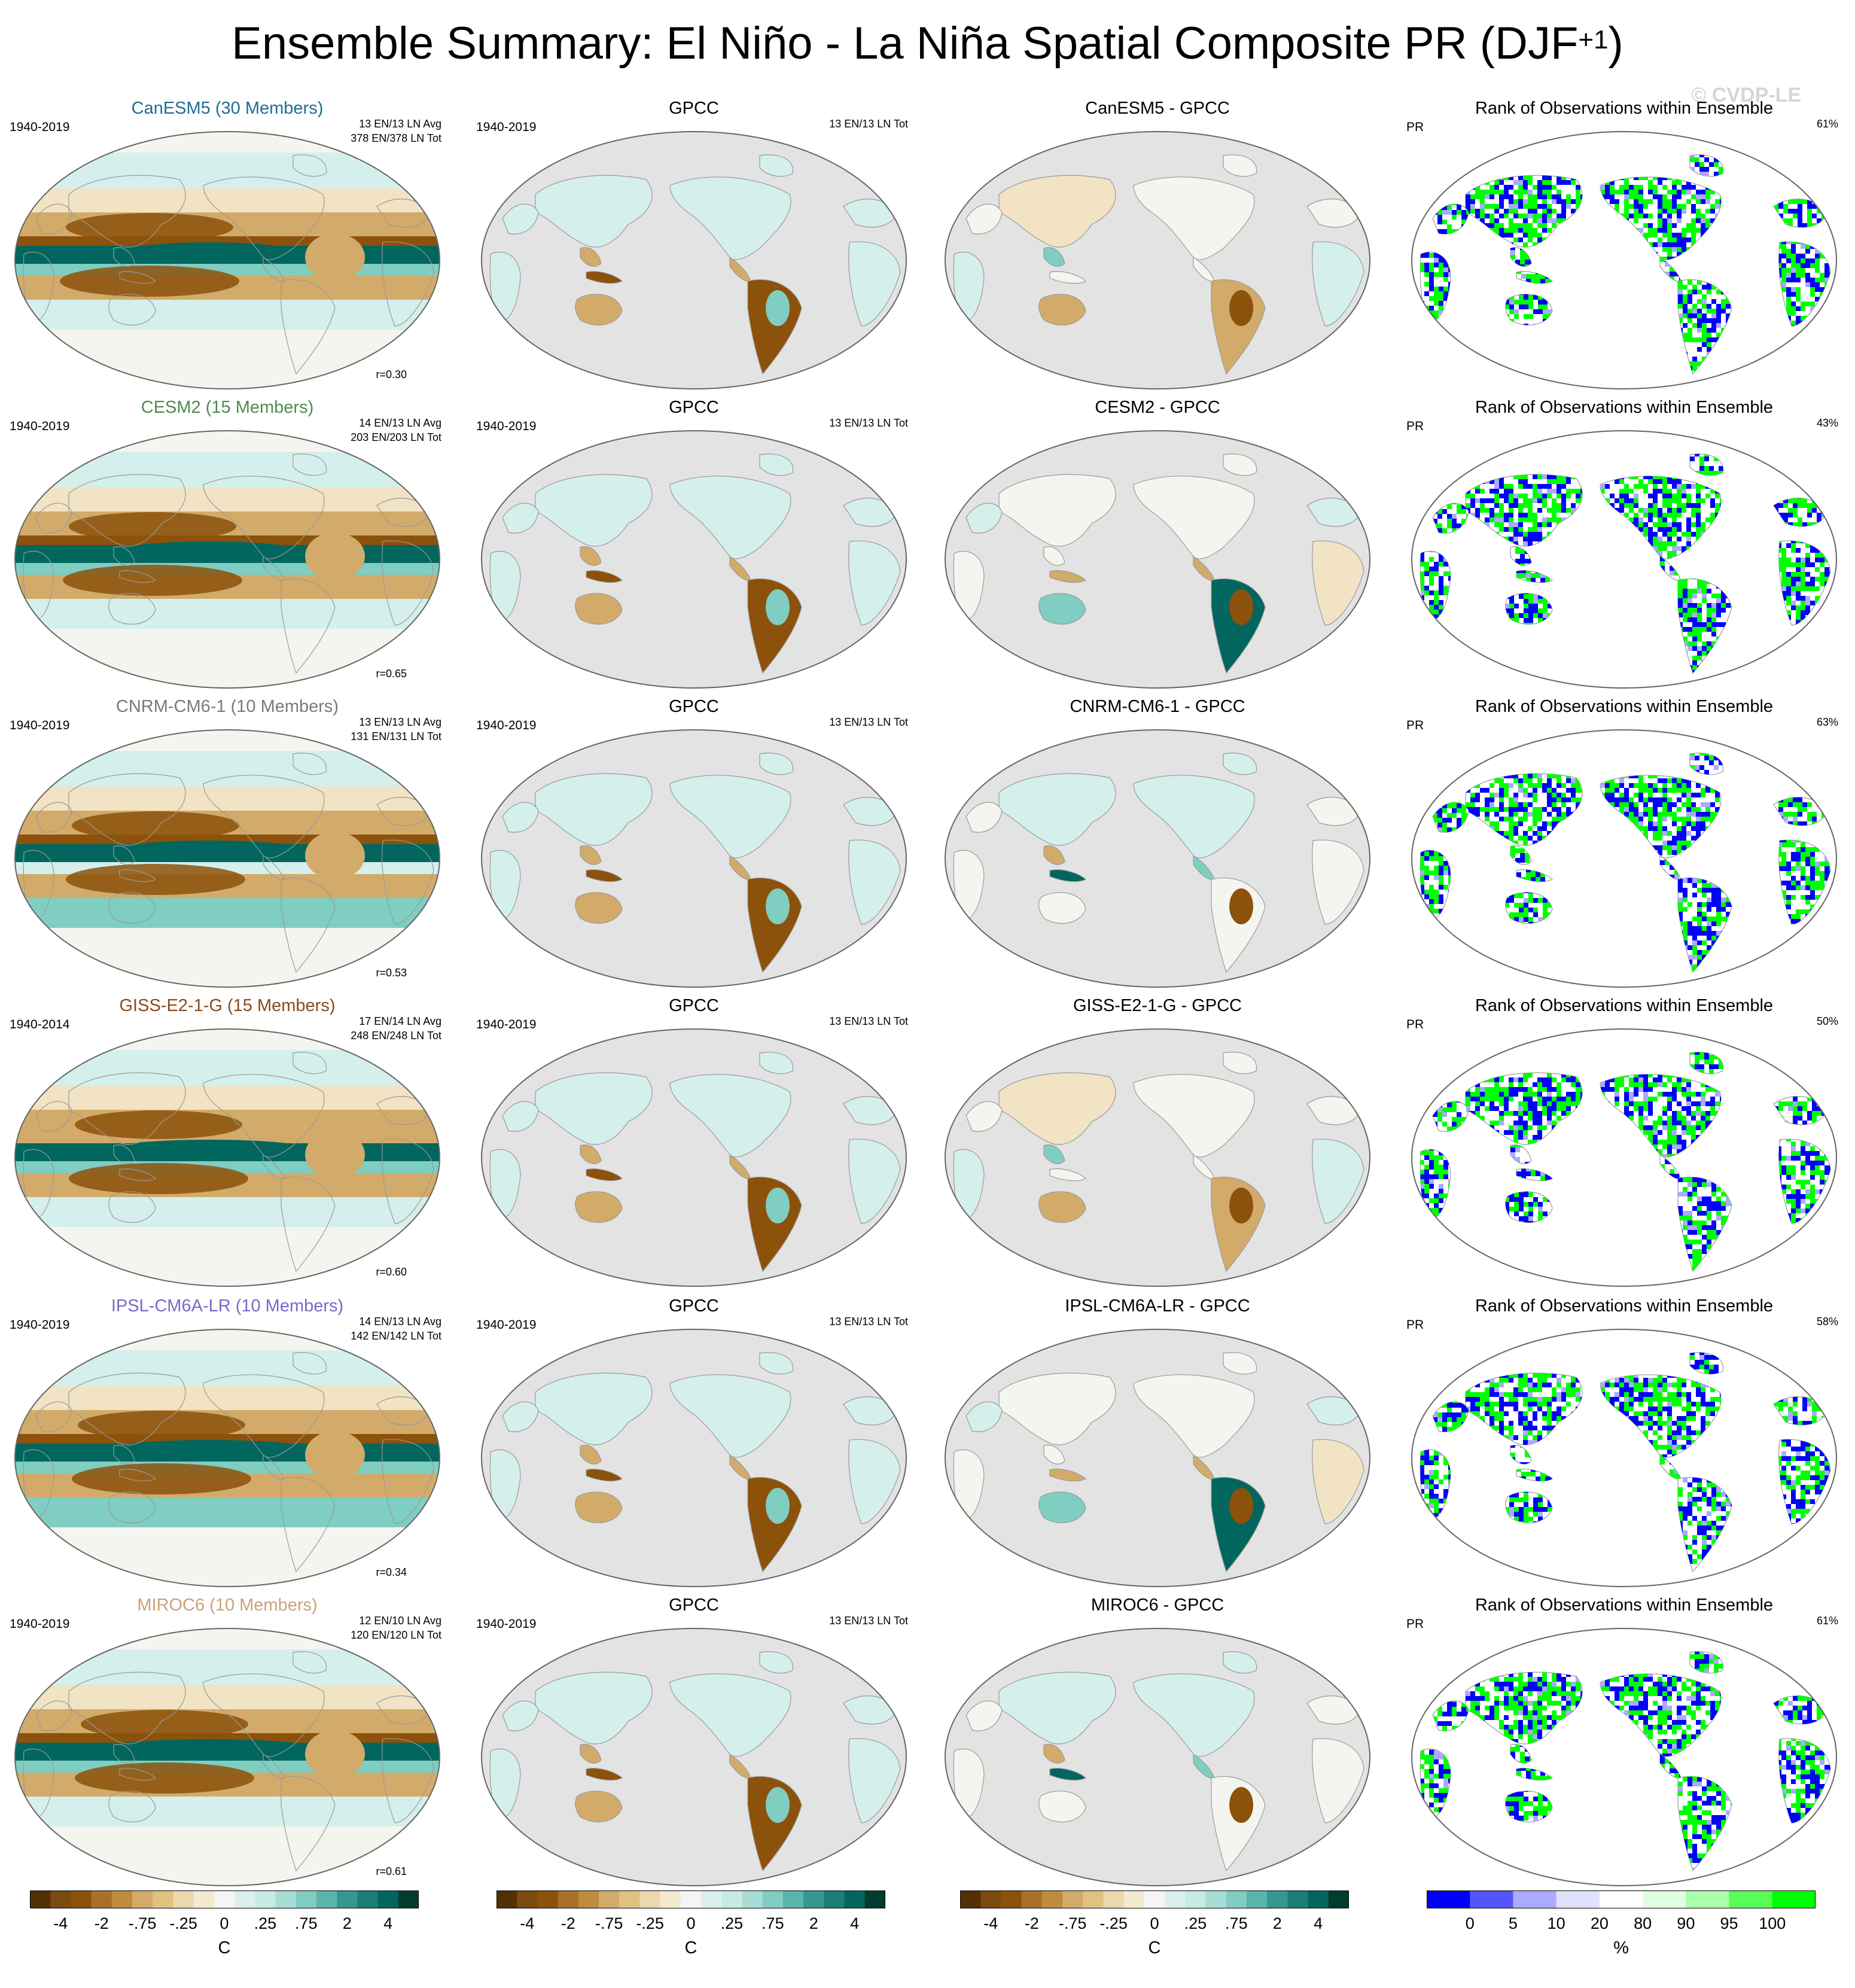 The width and height of the screenshot is (1855, 1988). What do you see at coordinates (396, 729) in the screenshot?
I see `event-counts: 13 EN/13 LN Avg 131 EN/131 LN Tot` at bounding box center [396, 729].